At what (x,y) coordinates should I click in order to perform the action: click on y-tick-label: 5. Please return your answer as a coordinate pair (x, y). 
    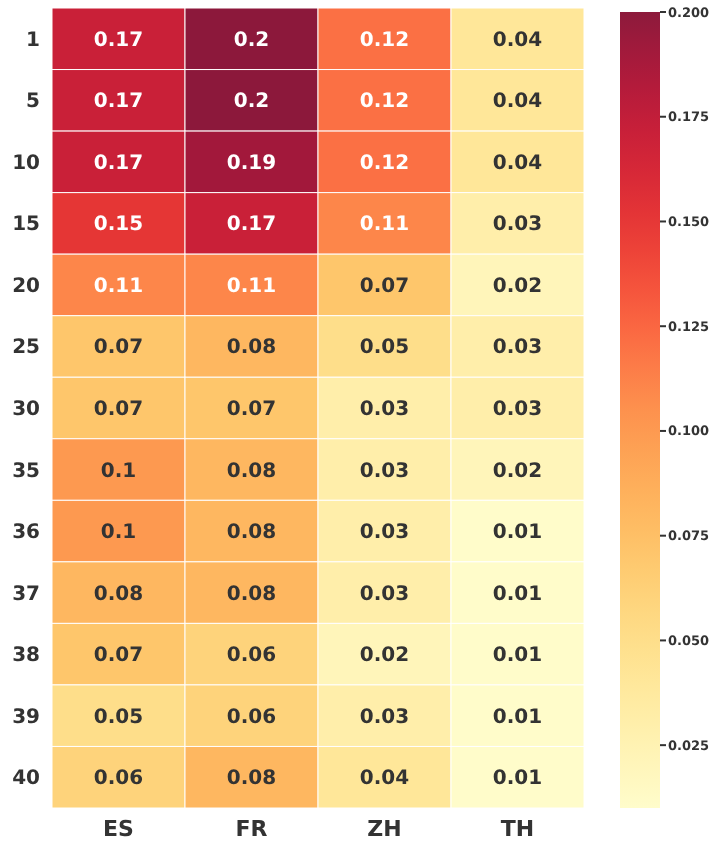
    Looking at the image, I should click on (33, 102).